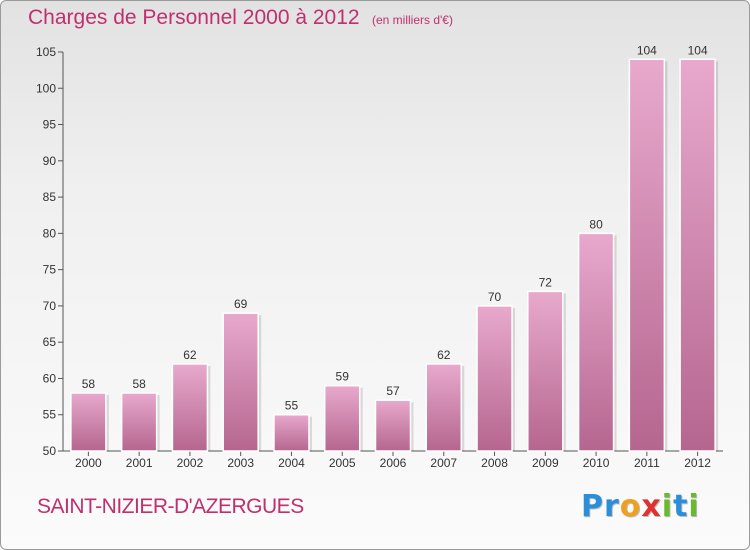 This screenshot has width=750, height=550. Describe the element at coordinates (596, 342) in the screenshot. I see `bar-2010` at that location.